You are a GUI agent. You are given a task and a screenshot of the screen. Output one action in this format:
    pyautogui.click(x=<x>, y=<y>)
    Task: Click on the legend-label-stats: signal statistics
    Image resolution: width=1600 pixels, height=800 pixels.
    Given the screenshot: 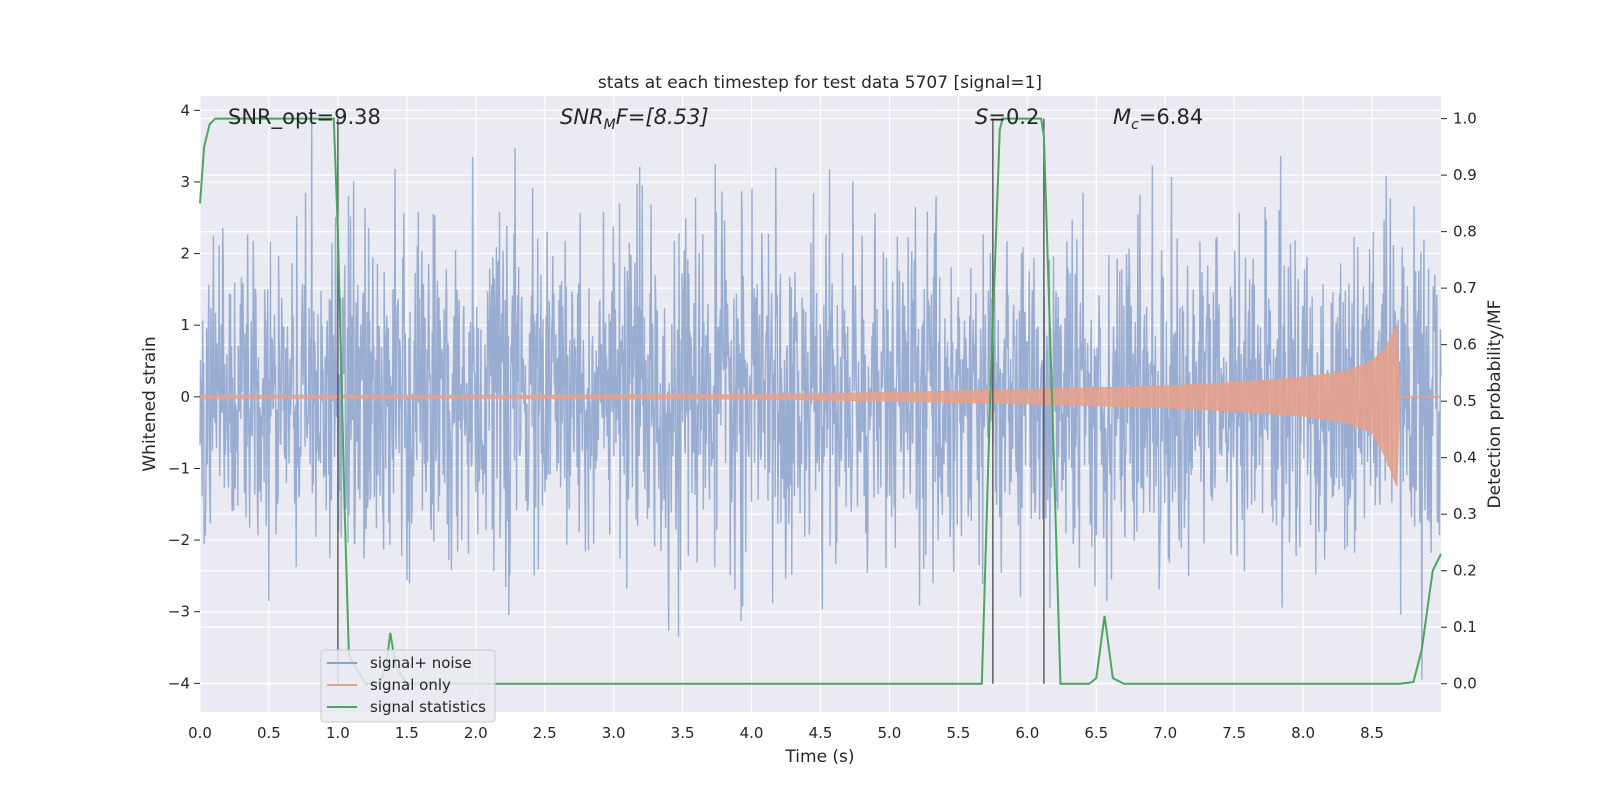 What is the action you would take?
    pyautogui.click(x=428, y=707)
    